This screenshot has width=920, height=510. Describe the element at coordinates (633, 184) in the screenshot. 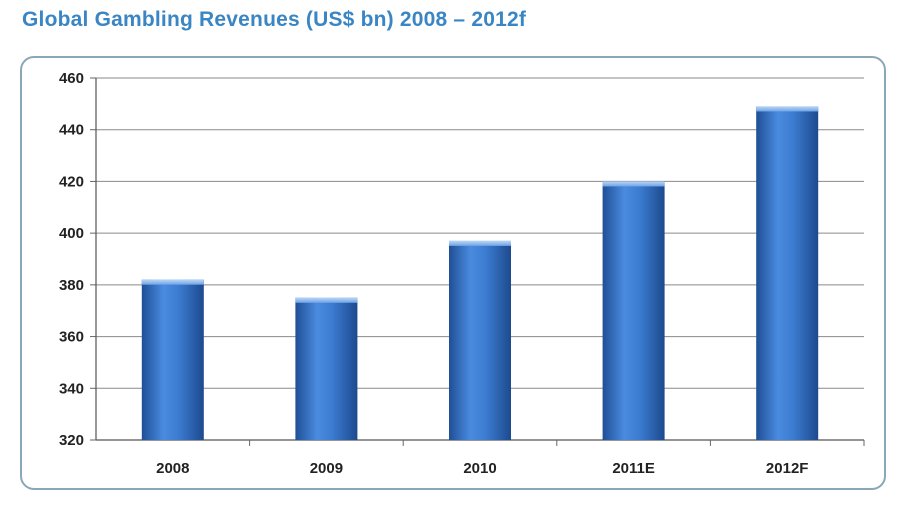

I see `bar-cap-2011E` at that location.